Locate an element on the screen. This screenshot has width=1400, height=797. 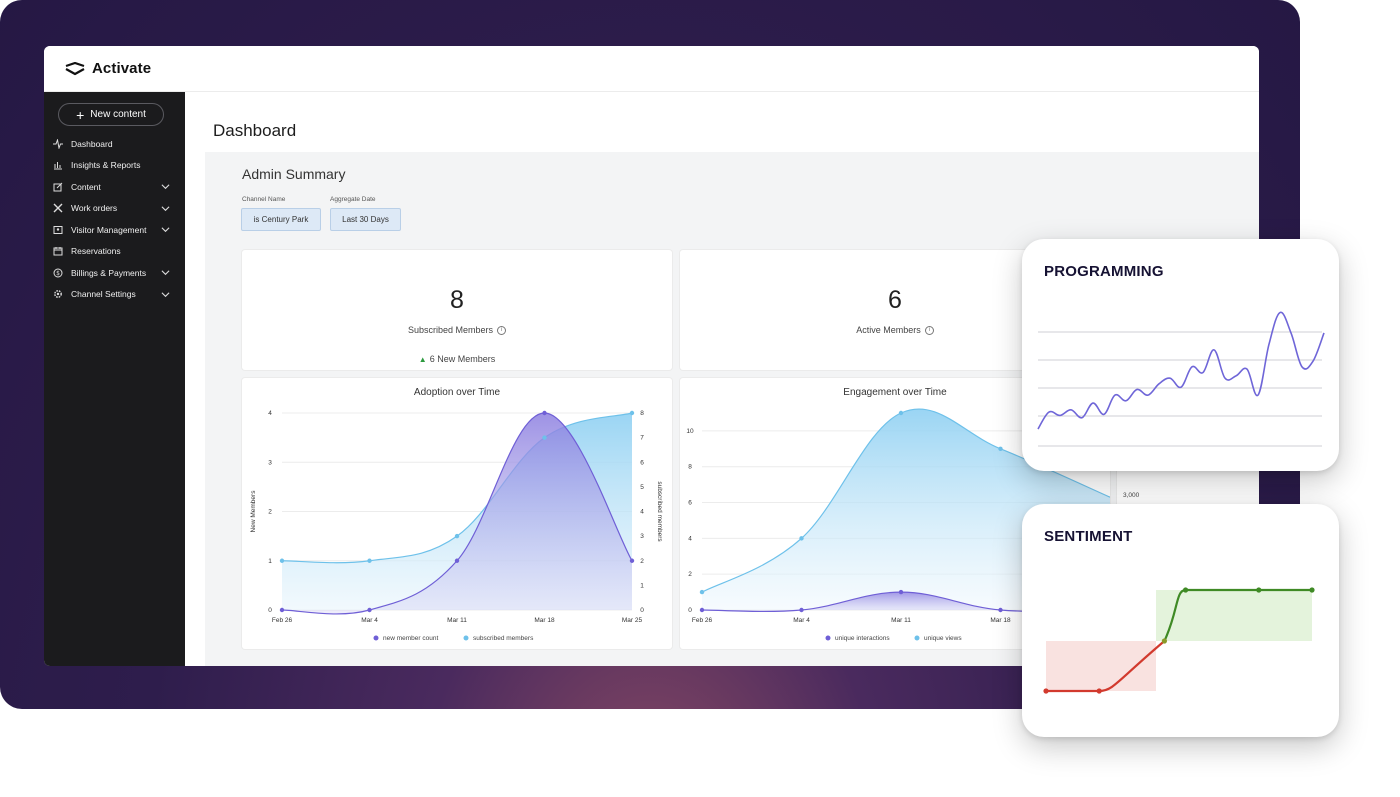
legend-label: subscribed members is located at coordinates (503, 638).